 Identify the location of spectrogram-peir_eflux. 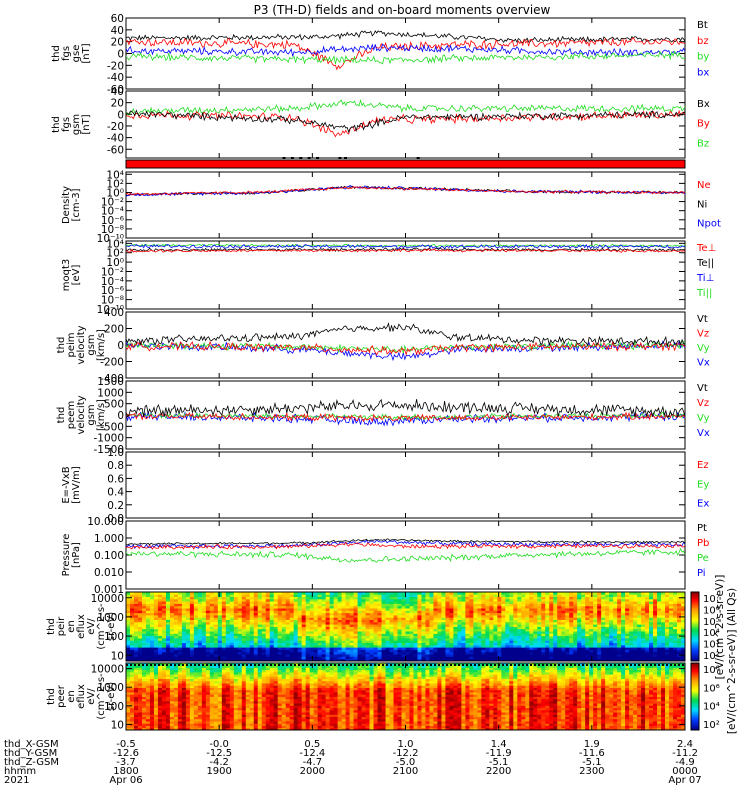
(405, 626).